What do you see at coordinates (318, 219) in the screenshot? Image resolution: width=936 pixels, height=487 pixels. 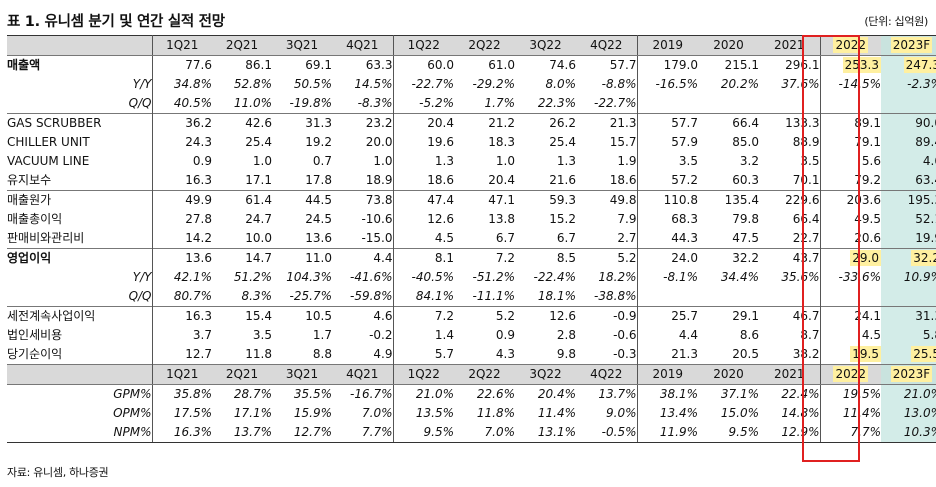 I see `table-cell: 24.5` at bounding box center [318, 219].